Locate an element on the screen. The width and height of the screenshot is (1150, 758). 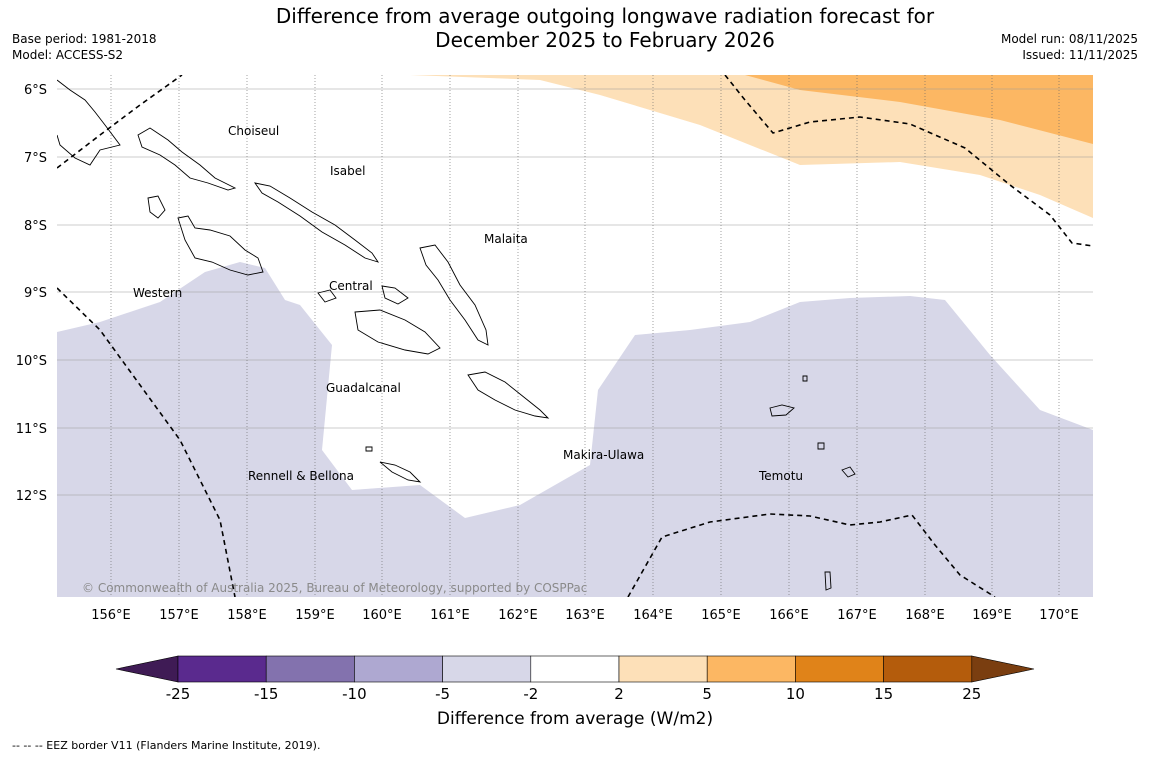
lat-label-9s: 9°S is located at coordinates (35, 293).